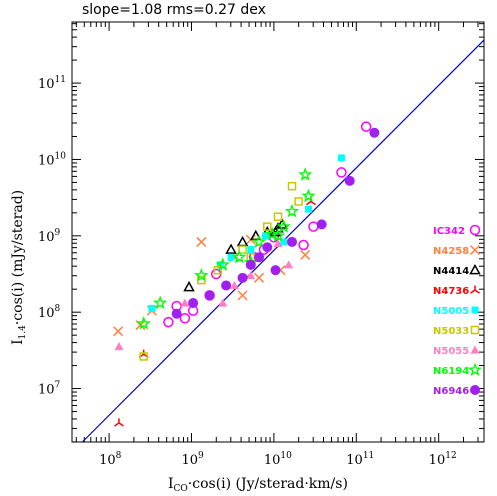  Describe the element at coordinates (110, 459) in the screenshot. I see `x-tick-label: 108` at that location.